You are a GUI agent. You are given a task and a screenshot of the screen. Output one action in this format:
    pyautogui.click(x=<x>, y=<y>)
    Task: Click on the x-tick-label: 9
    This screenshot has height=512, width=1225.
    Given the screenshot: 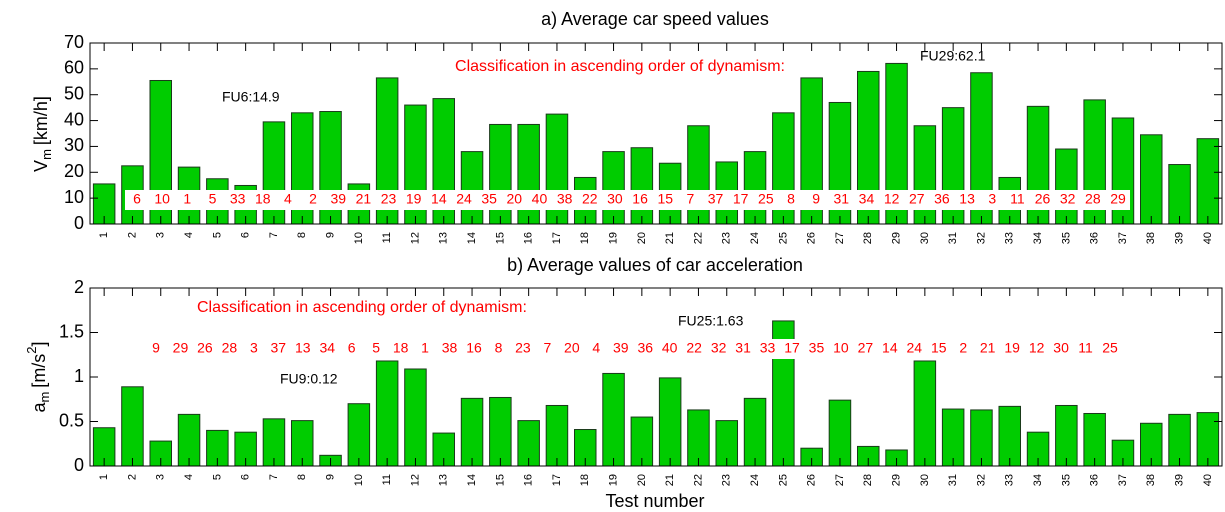 What is the action you would take?
    pyautogui.click(x=330, y=477)
    